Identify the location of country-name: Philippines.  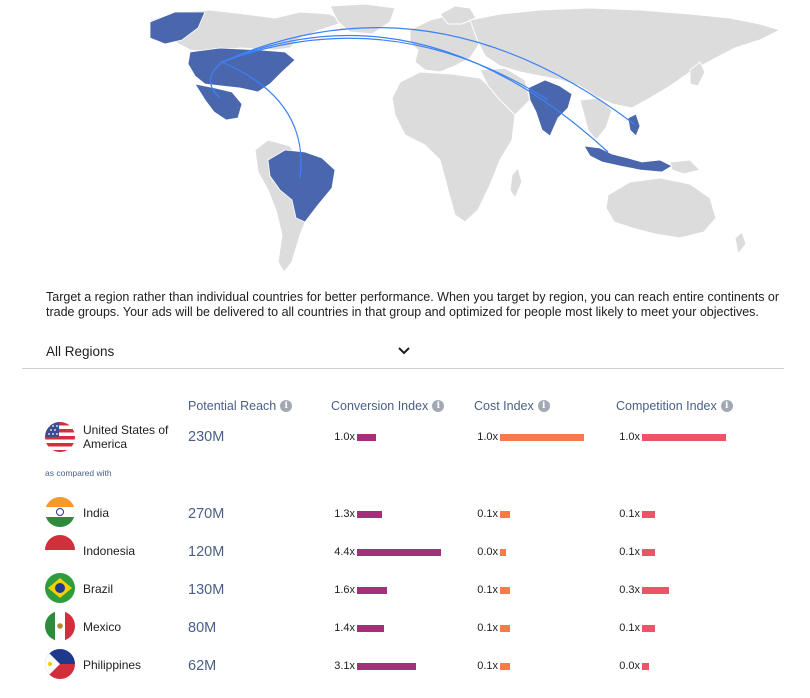
(112, 665).